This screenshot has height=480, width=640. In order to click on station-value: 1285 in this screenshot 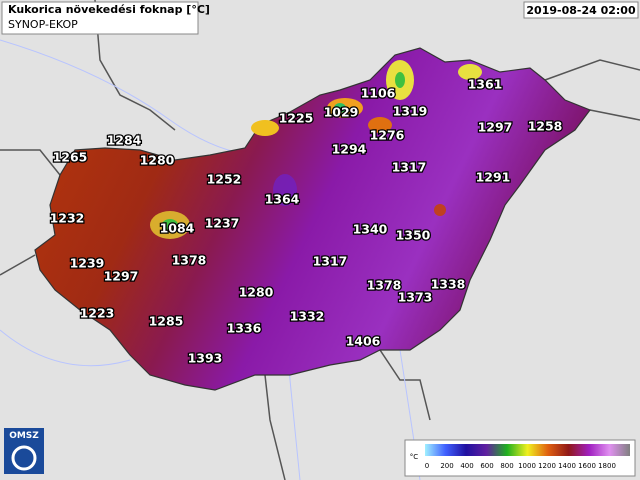, I will do `click(166, 321)`.